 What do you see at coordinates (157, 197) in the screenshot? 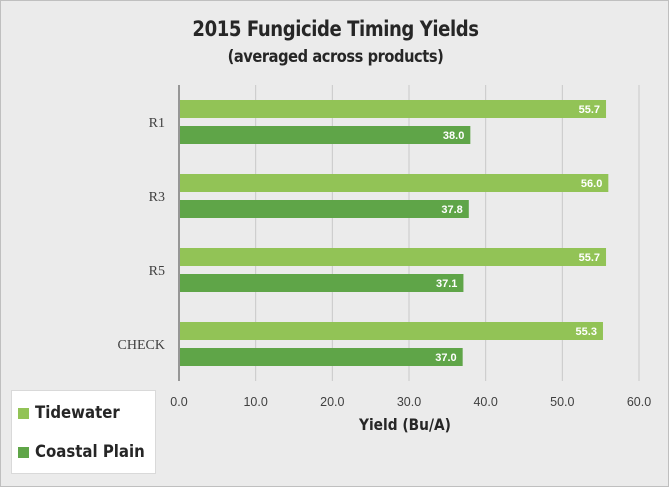
I see `category-label: R3` at bounding box center [157, 197].